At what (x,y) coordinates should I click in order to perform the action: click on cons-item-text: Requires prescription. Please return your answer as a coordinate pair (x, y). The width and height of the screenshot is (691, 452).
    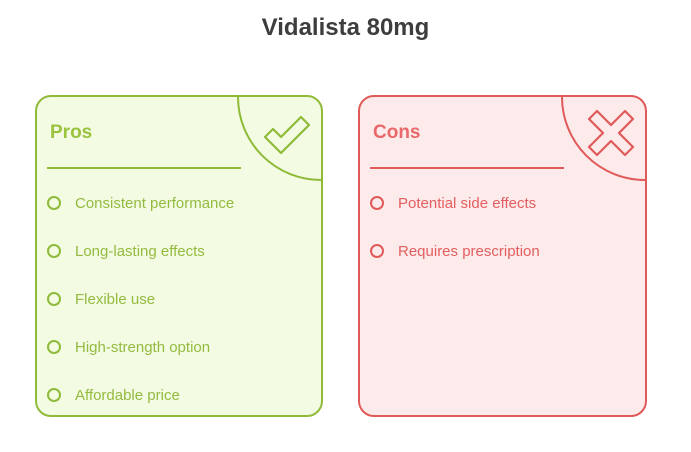
    Looking at the image, I should click on (469, 251).